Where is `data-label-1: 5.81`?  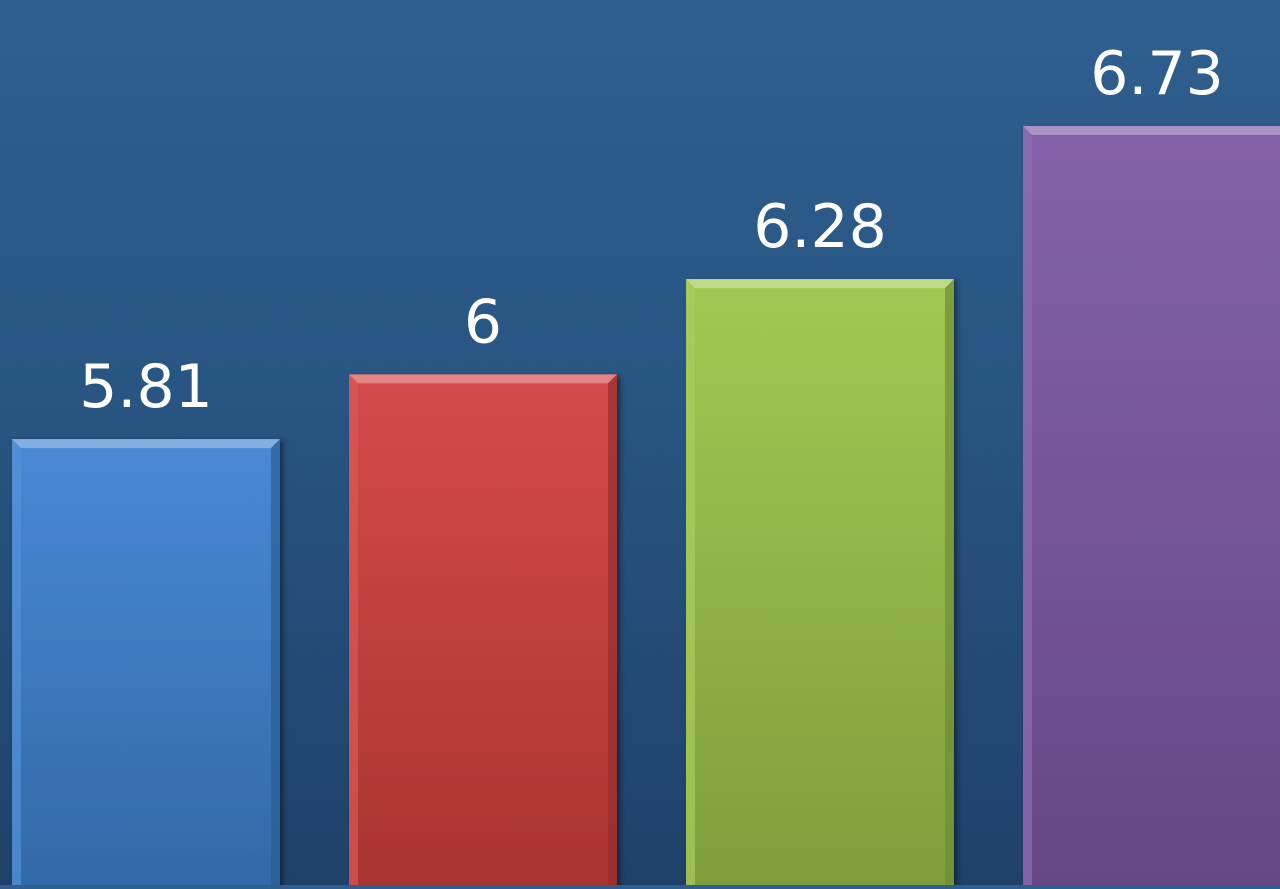 data-label-1: 5.81 is located at coordinates (146, 387).